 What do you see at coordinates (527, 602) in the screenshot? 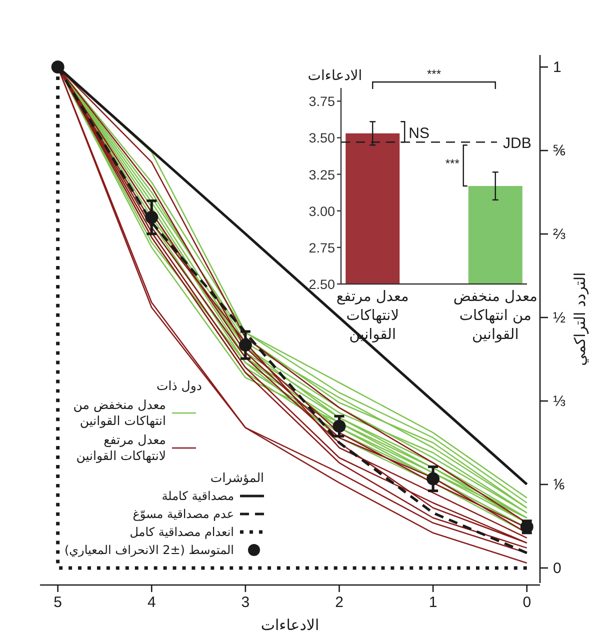
I see `x-tick-label: 0` at bounding box center [527, 602].